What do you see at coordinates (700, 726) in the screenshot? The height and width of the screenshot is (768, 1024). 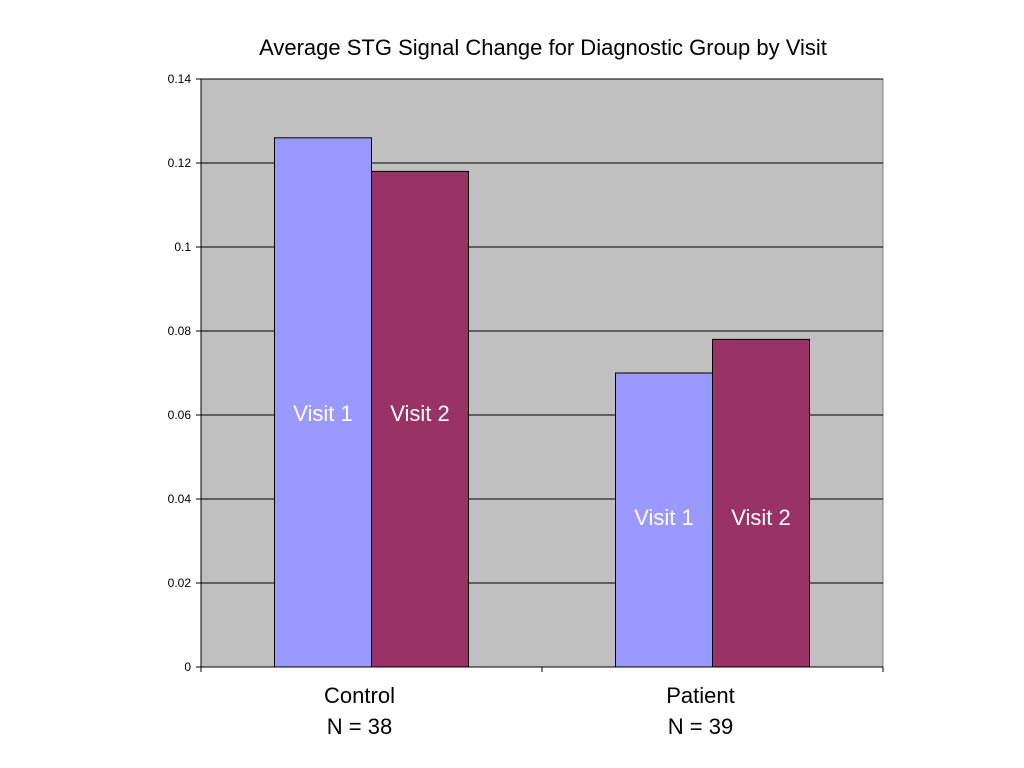 I see `x-category-sublabel: N = 39` at bounding box center [700, 726].